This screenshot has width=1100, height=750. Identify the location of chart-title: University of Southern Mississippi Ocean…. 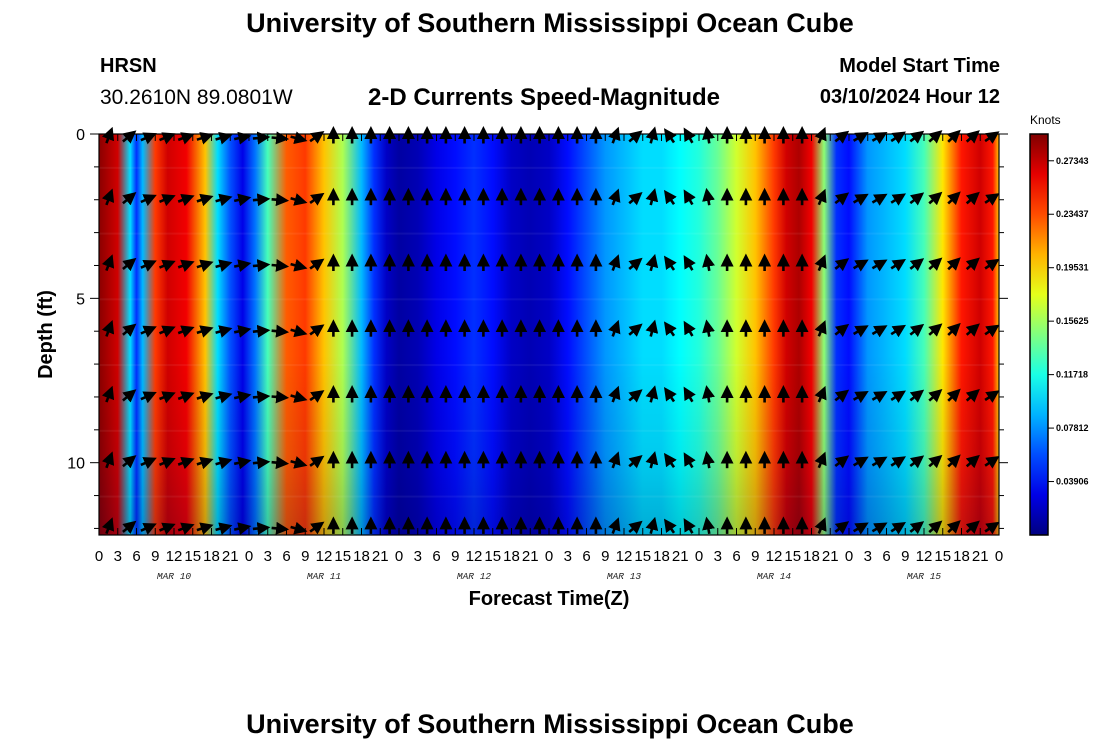
(550, 23).